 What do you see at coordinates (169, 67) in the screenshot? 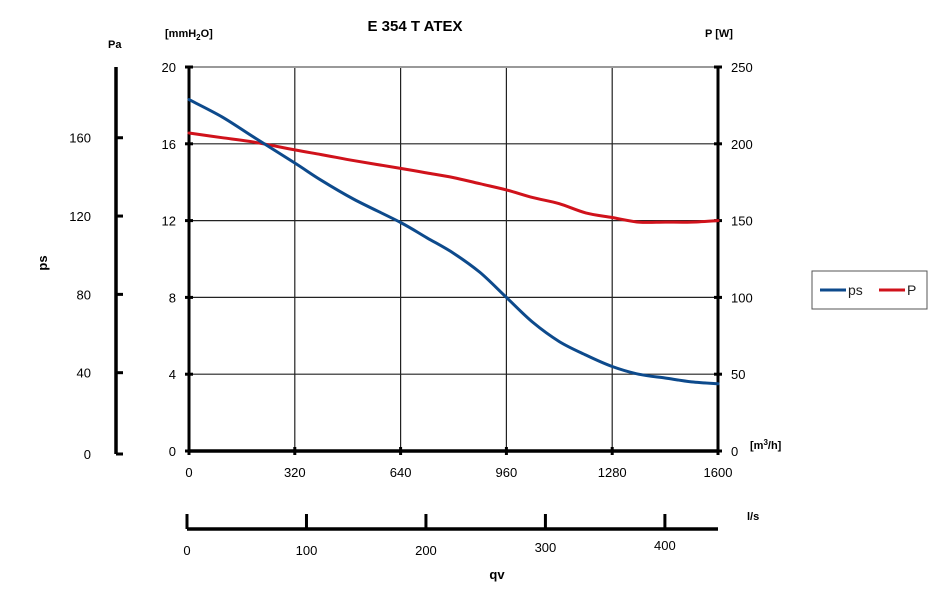
I see `left-tick-label: 20` at bounding box center [169, 67].